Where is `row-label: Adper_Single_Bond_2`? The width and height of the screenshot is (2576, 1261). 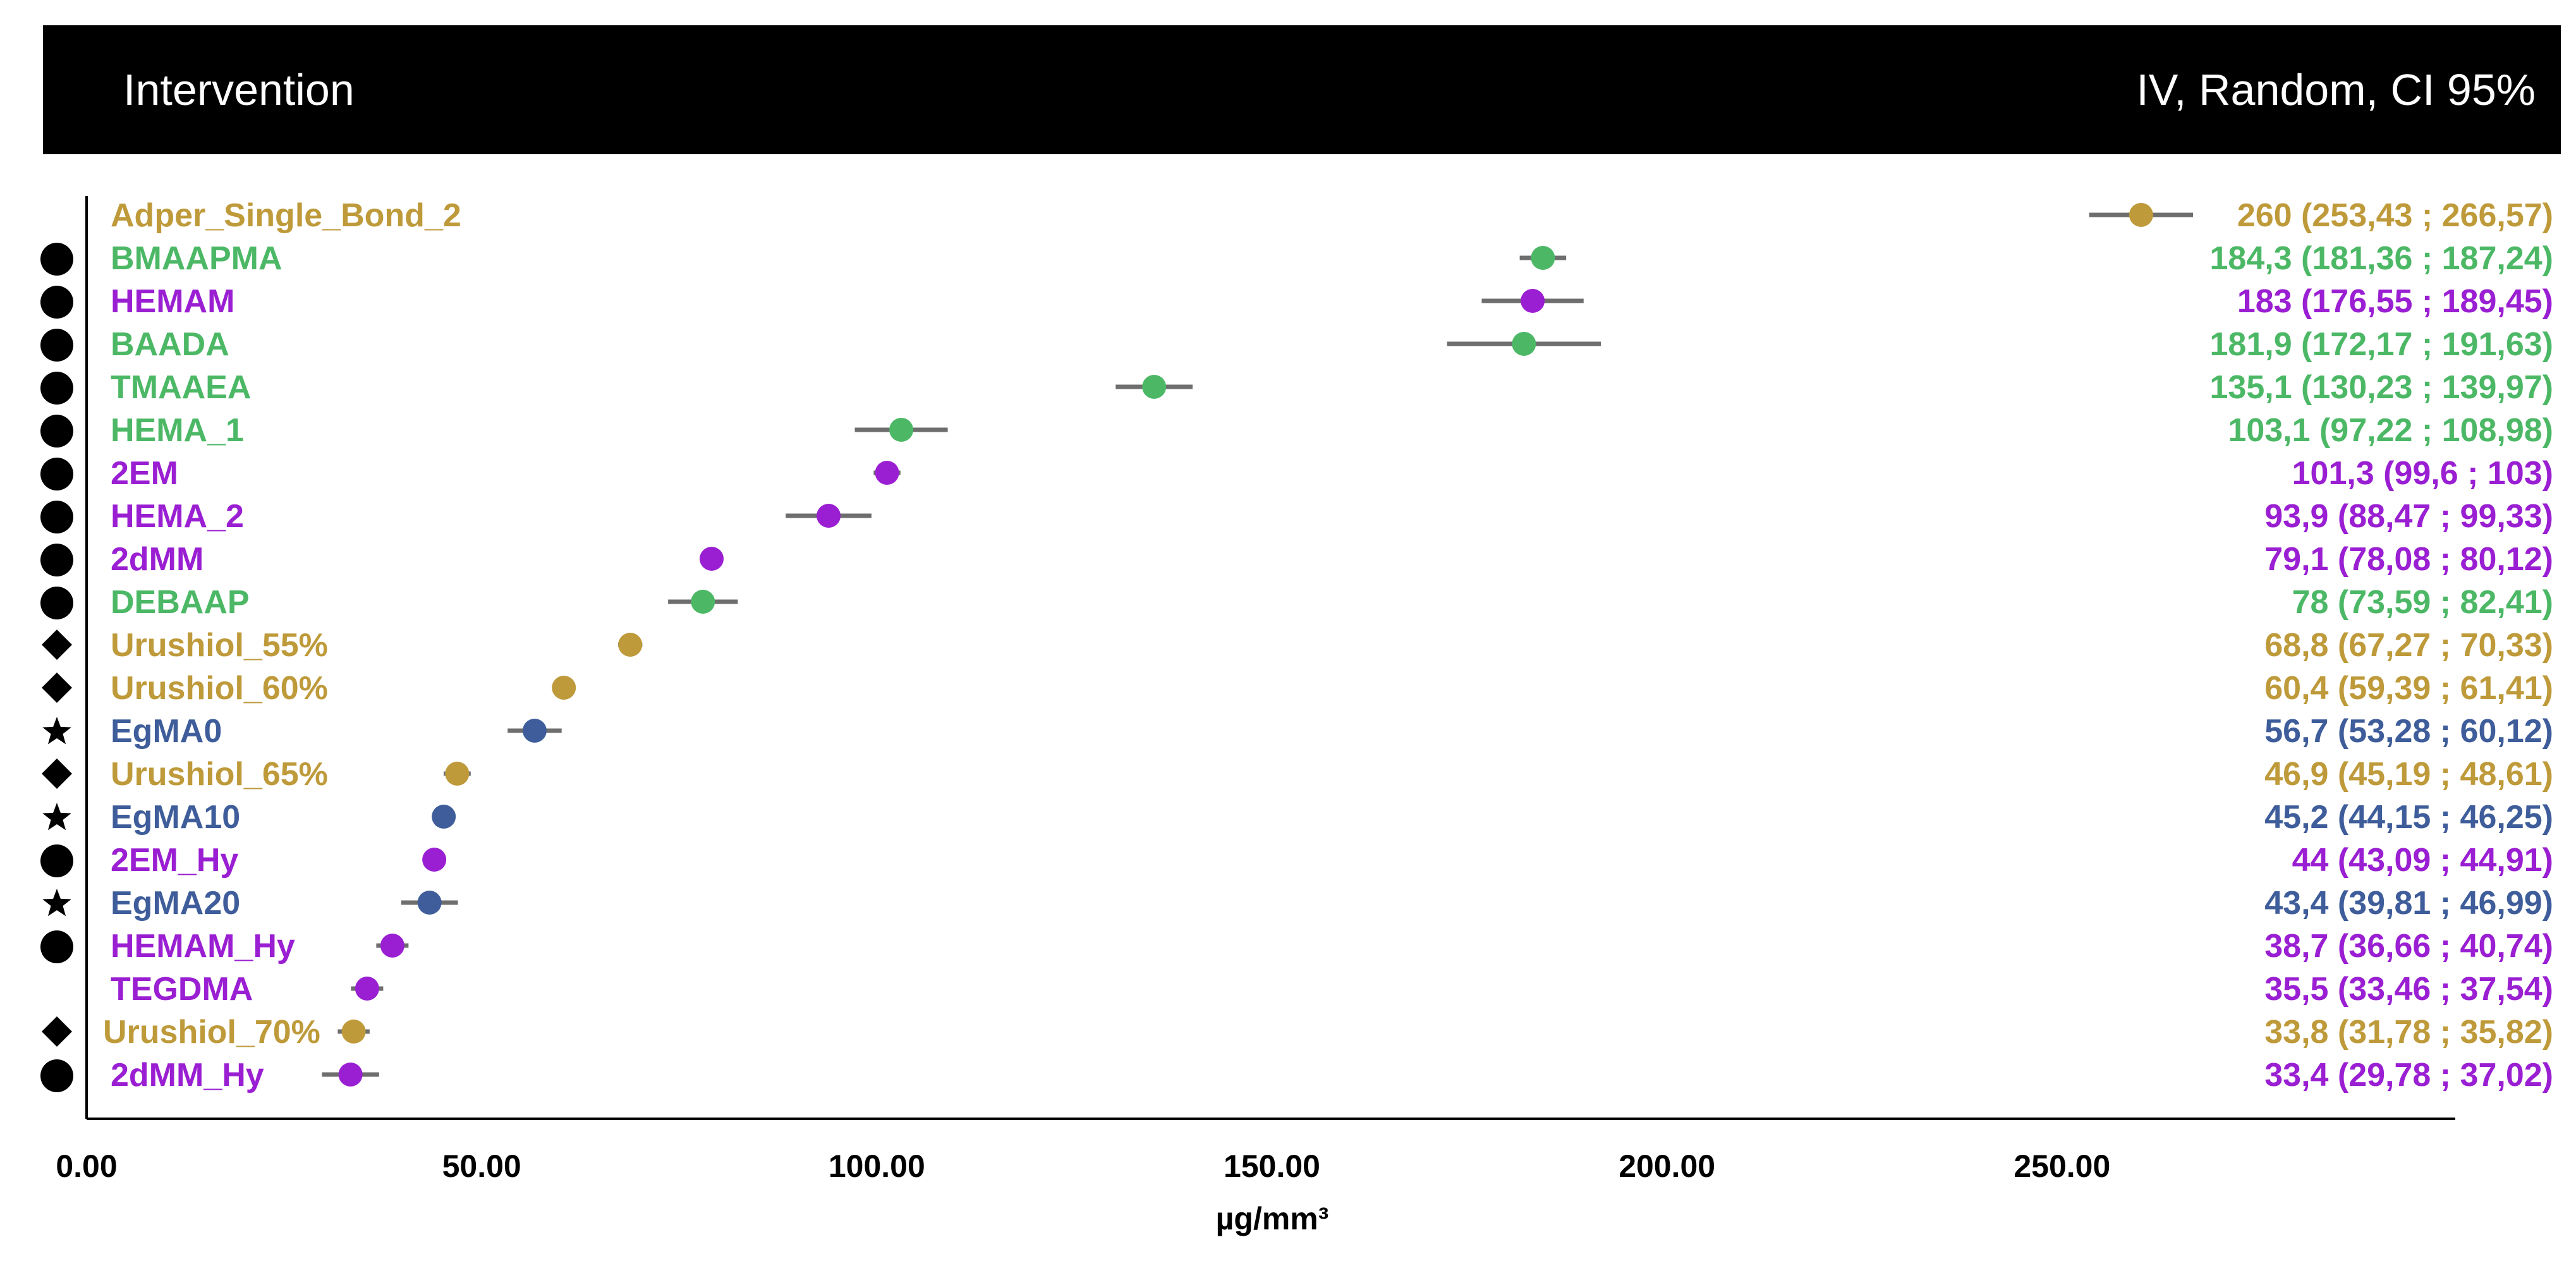
row-label: Adper_Single_Bond_2 is located at coordinates (286, 215).